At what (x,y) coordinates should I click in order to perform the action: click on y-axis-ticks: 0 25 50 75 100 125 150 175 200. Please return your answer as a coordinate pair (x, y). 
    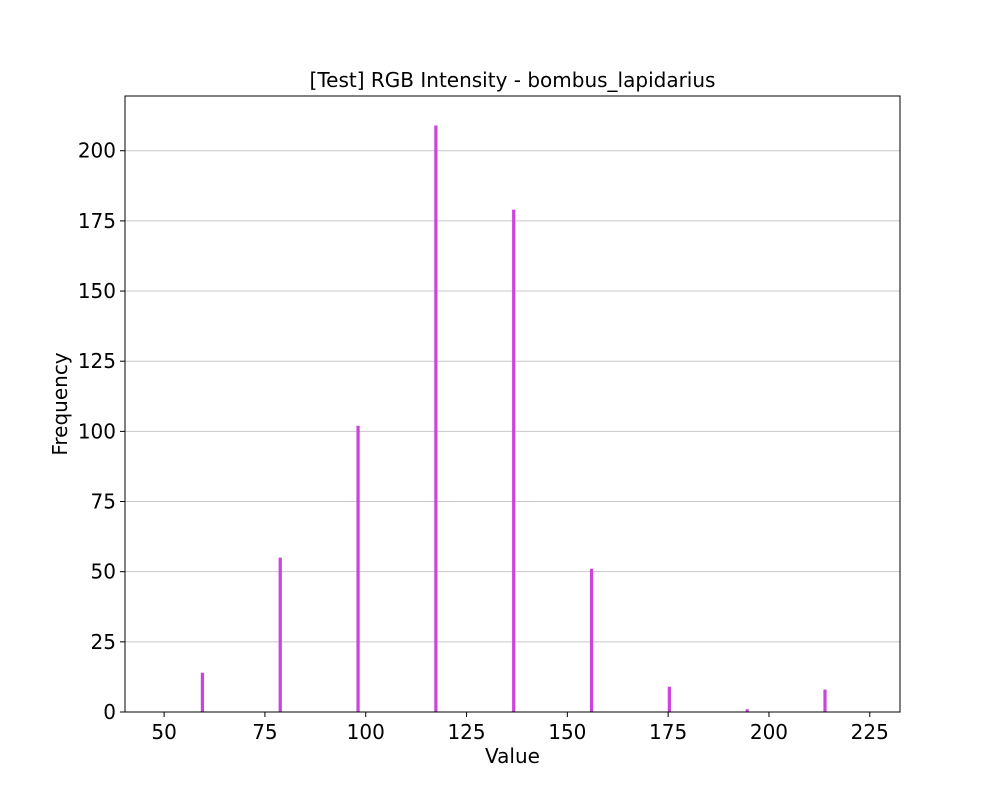
    Looking at the image, I should click on (101, 431).